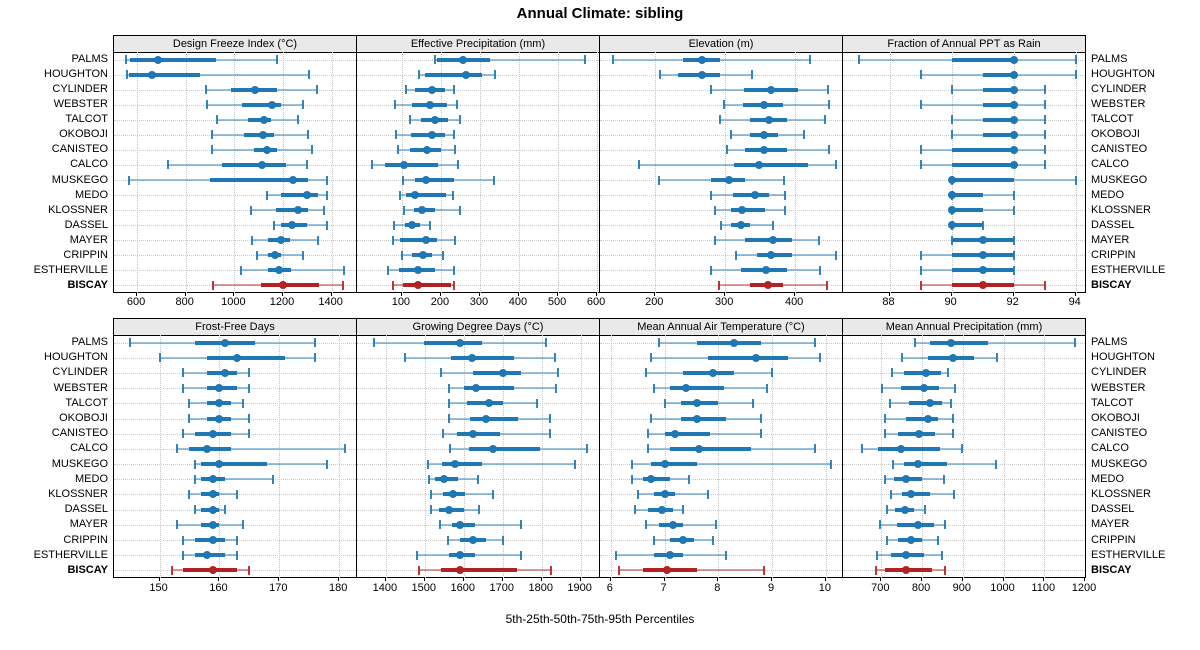 The width and height of the screenshot is (1200, 650). Describe the element at coordinates (272, 104) in the screenshot. I see `median-dot-webster` at that location.